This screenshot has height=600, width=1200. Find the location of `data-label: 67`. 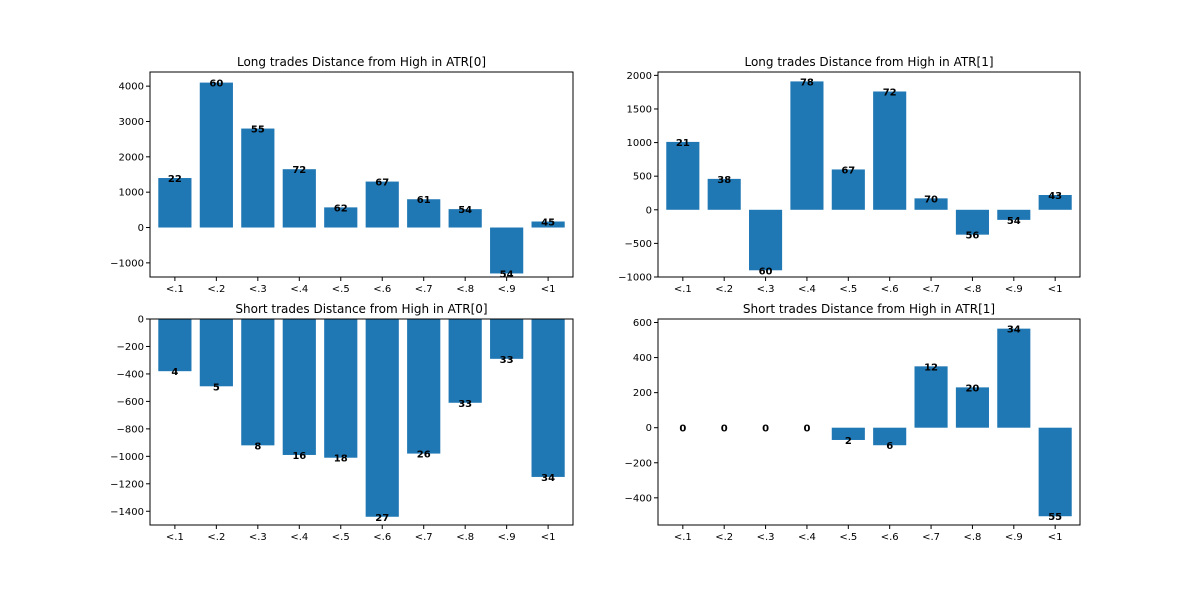

data-label: 67 is located at coordinates (382, 183).